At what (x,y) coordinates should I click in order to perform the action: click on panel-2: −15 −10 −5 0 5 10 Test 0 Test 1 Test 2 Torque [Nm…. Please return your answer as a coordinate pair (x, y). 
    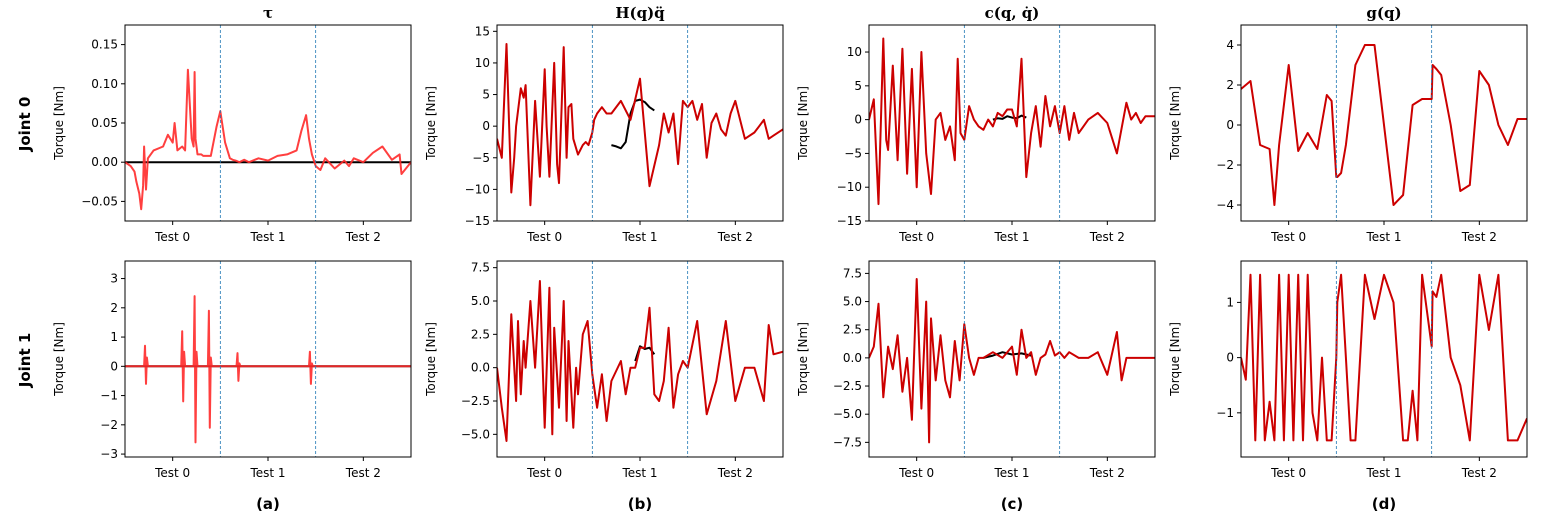
    Looking at the image, I should click on (976, 124).